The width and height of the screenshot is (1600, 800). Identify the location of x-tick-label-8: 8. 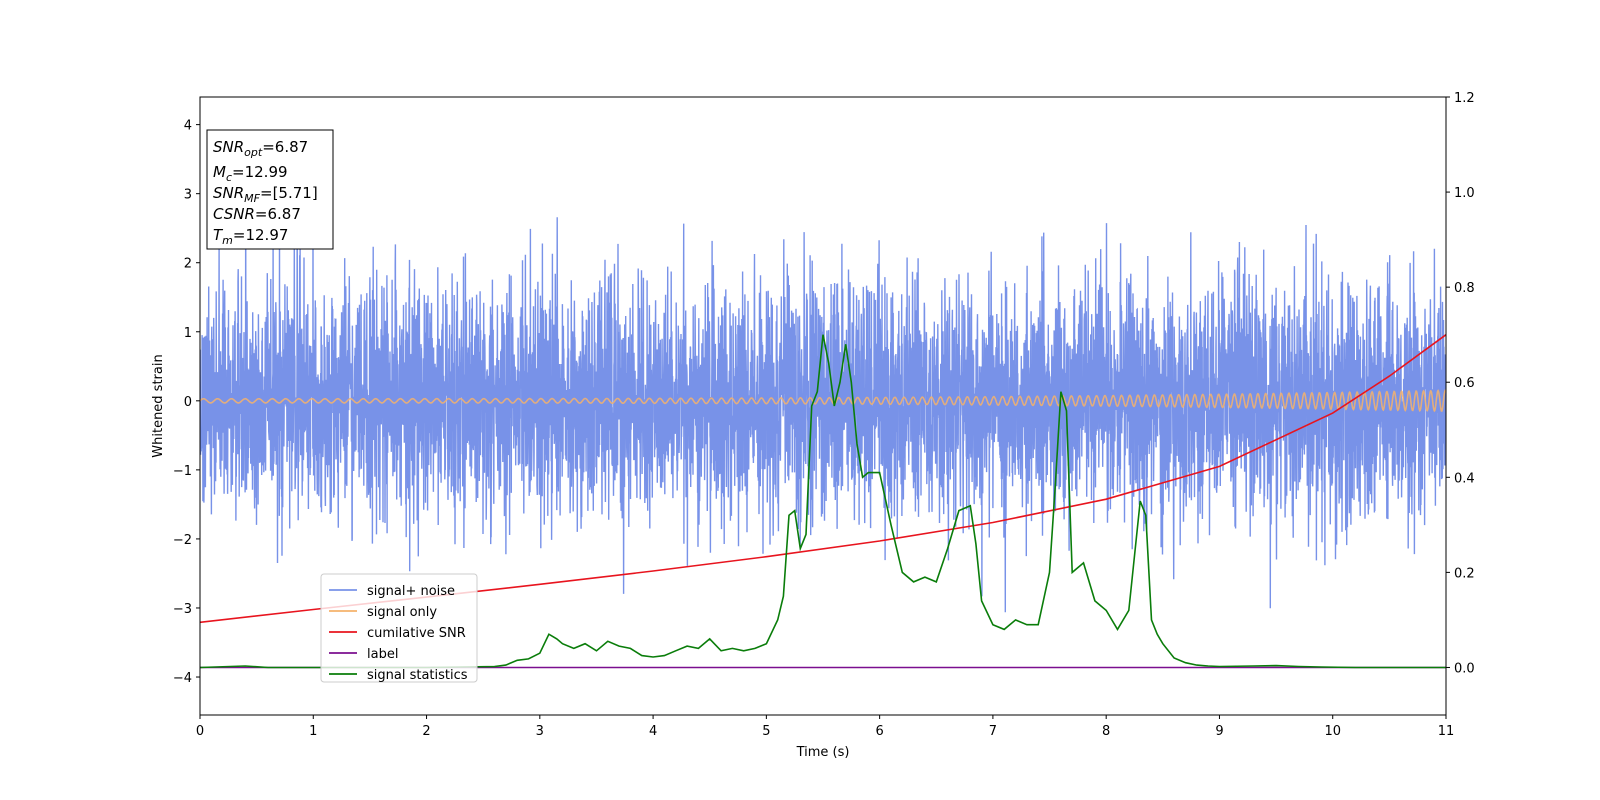
(1106, 731).